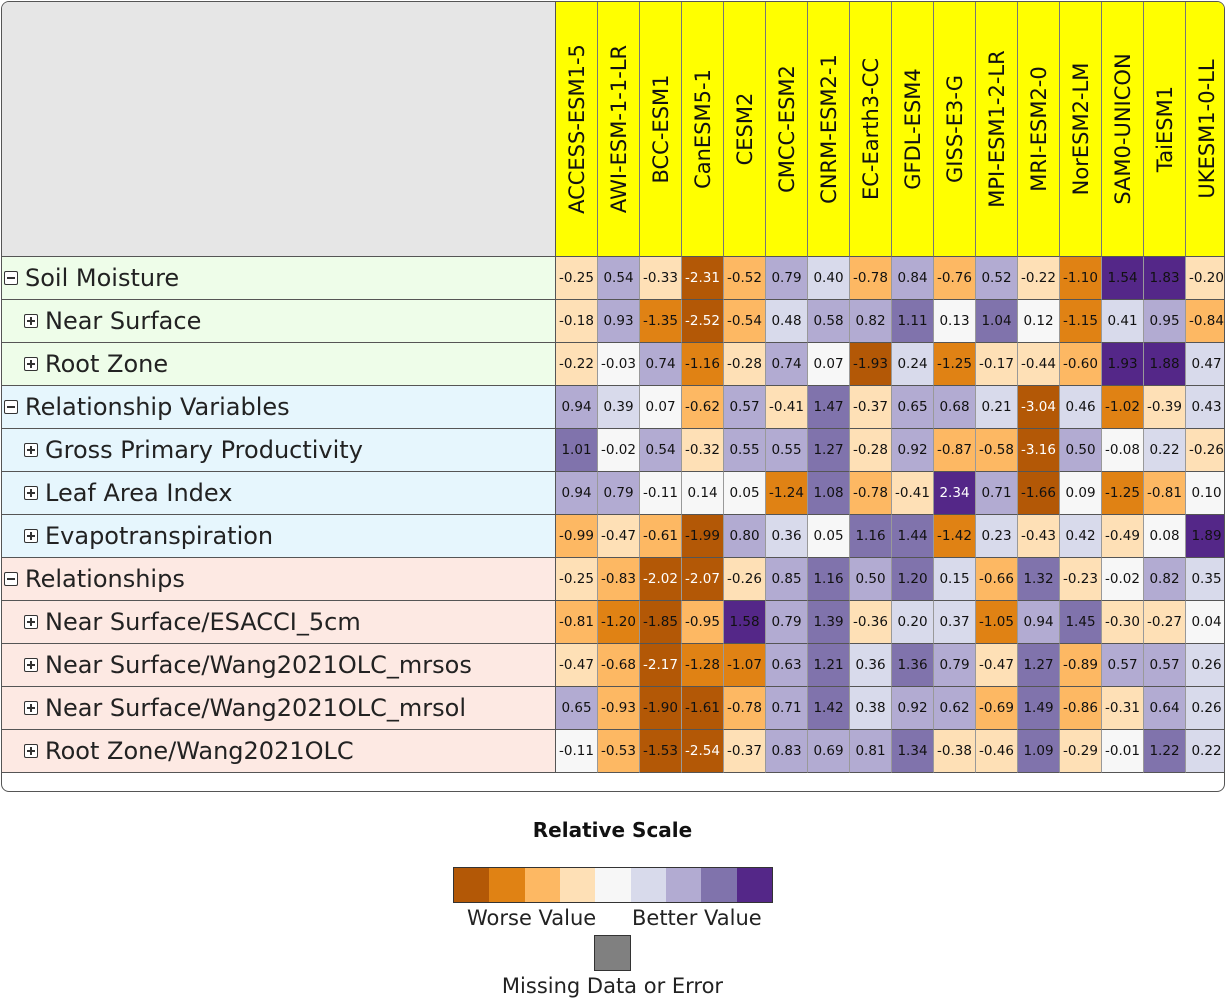 The width and height of the screenshot is (1225, 1001). Describe the element at coordinates (913, 321) in the screenshot. I see `heatmap-cell: 1.11` at that location.